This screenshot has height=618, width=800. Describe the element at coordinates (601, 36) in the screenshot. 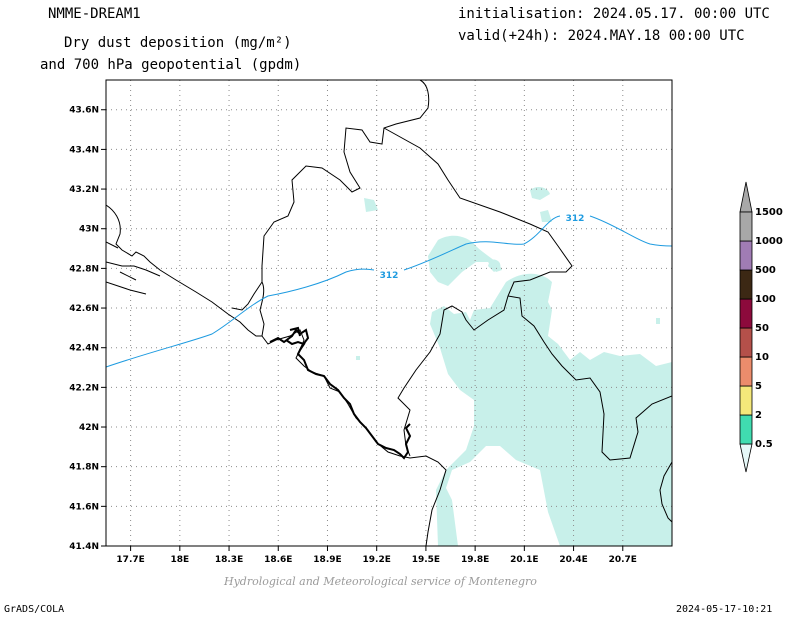

I see `valid-time: valid(+24h): 2024.MAY.18 00:00 UTC` at that location.